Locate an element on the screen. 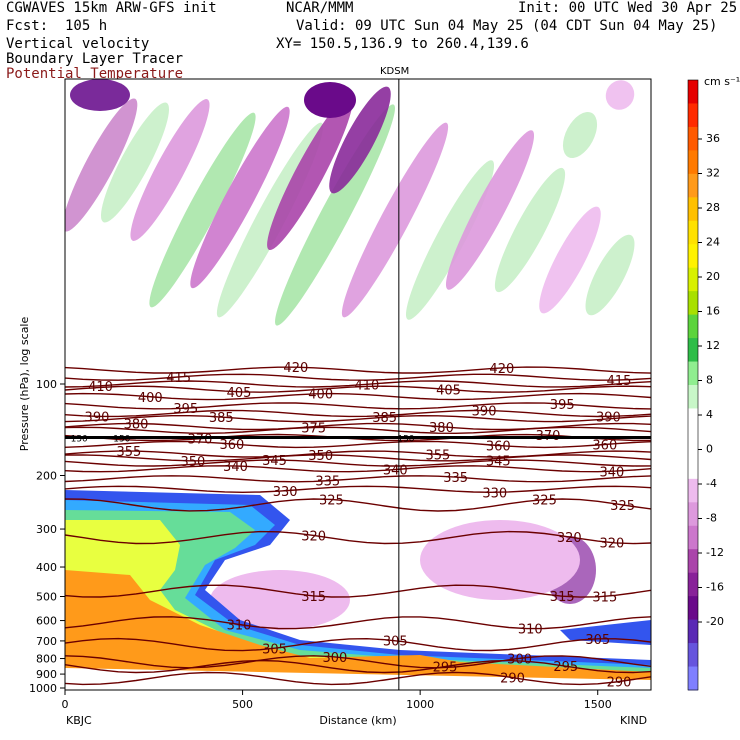  contour-label-405: 405 is located at coordinates (239, 393).